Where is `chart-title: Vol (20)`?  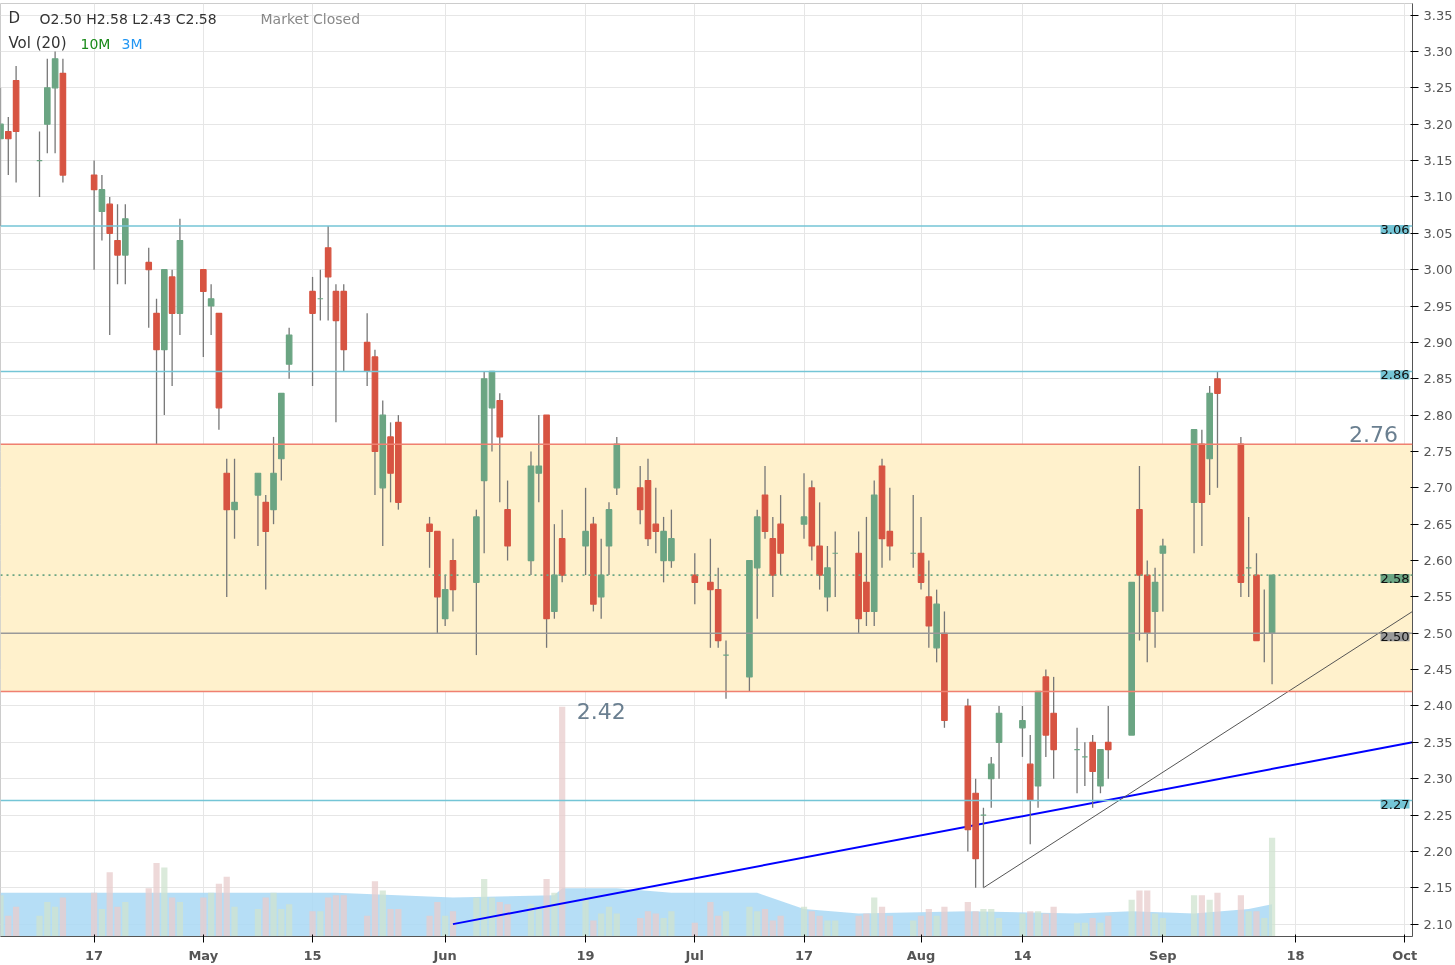
chart-title: Vol (20) is located at coordinates (37, 42).